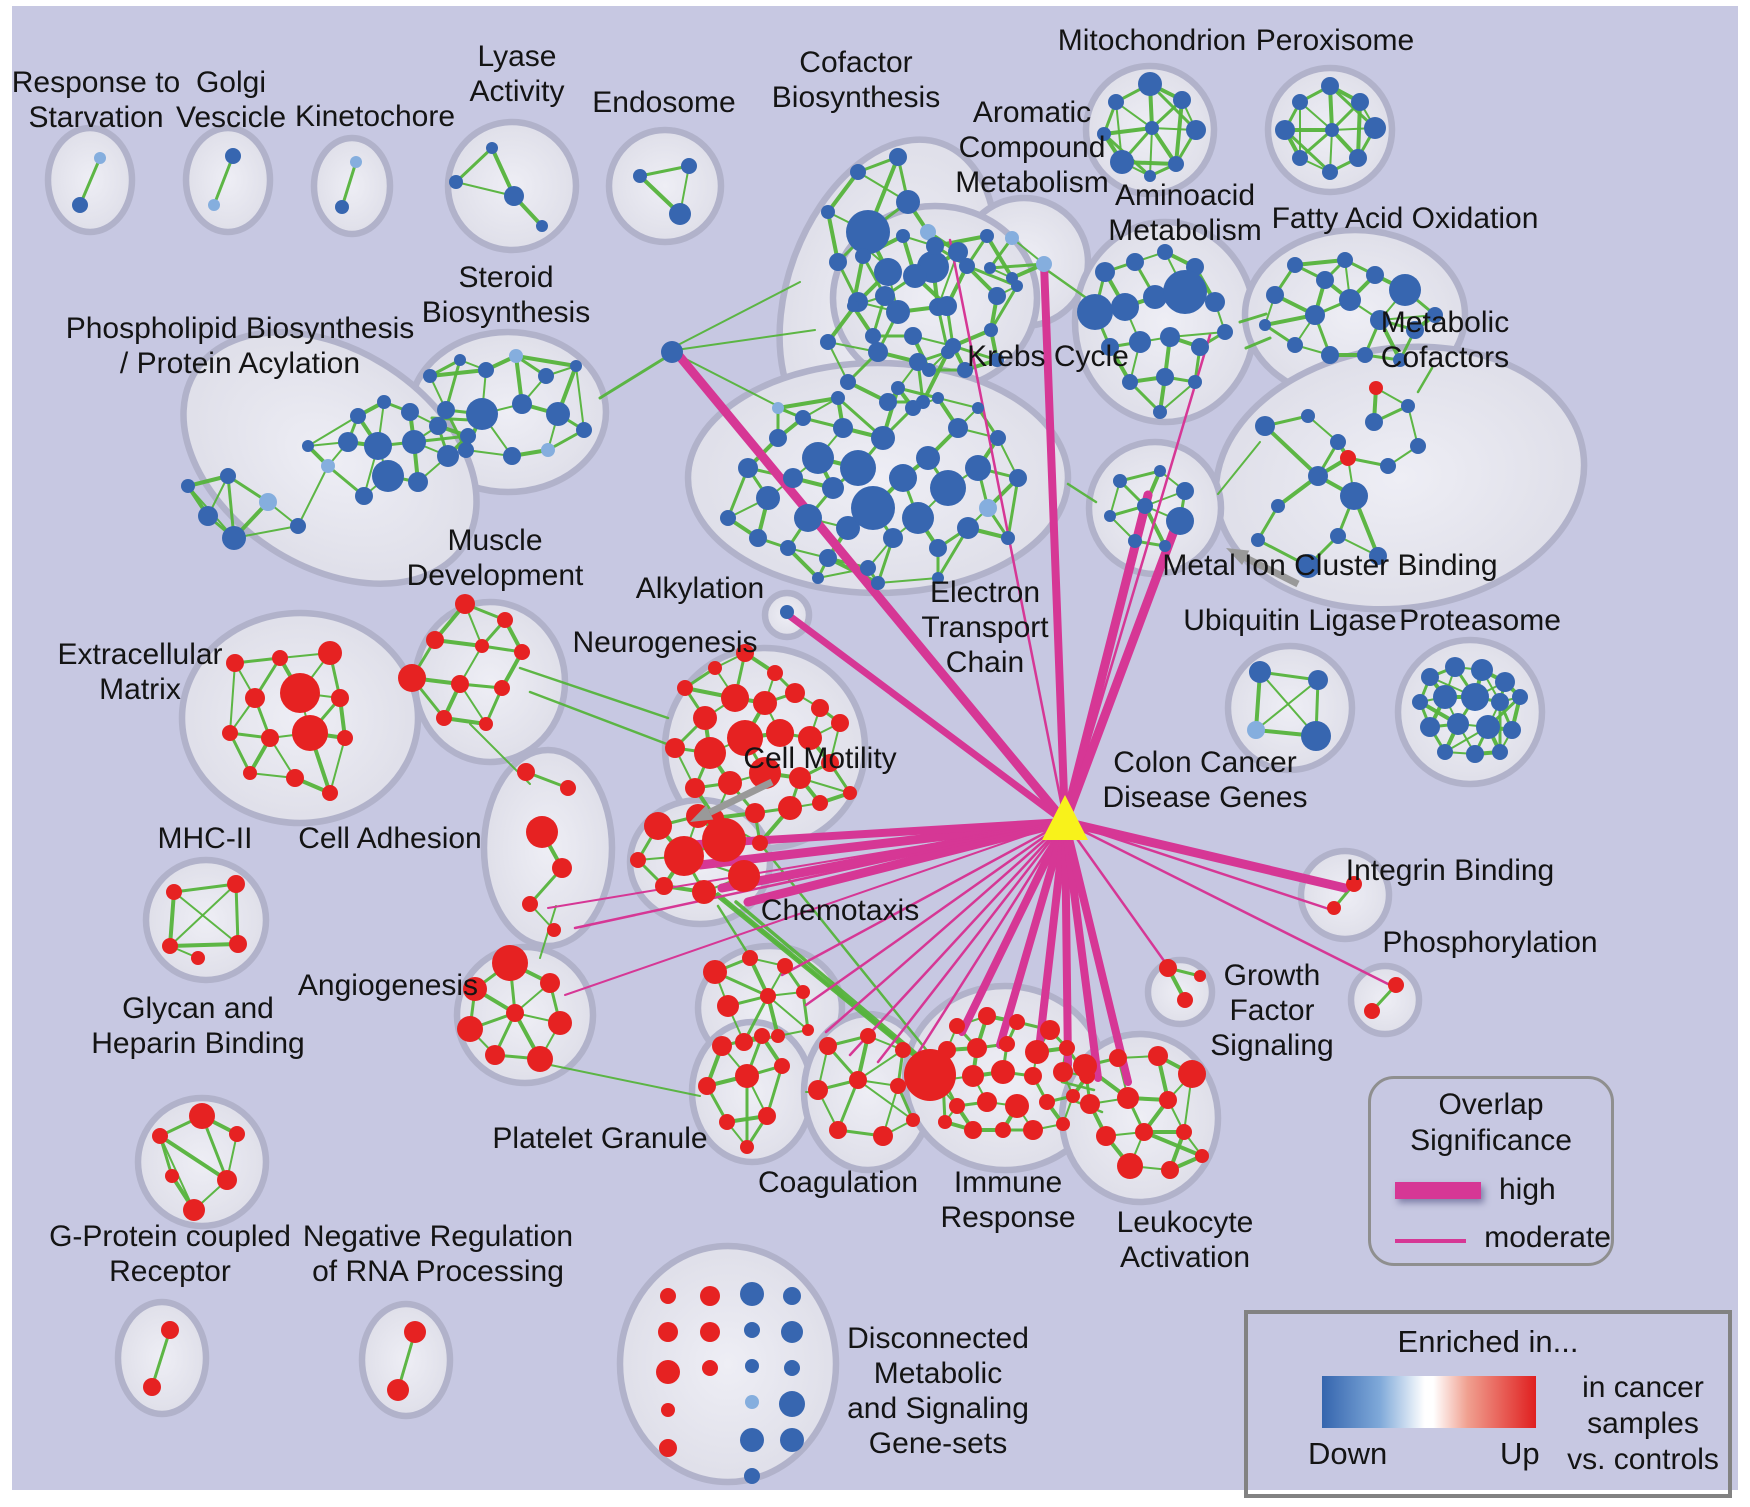 The image size is (1750, 1507). I want to click on cluster-ellipse-kinetochore, so click(352, 186).